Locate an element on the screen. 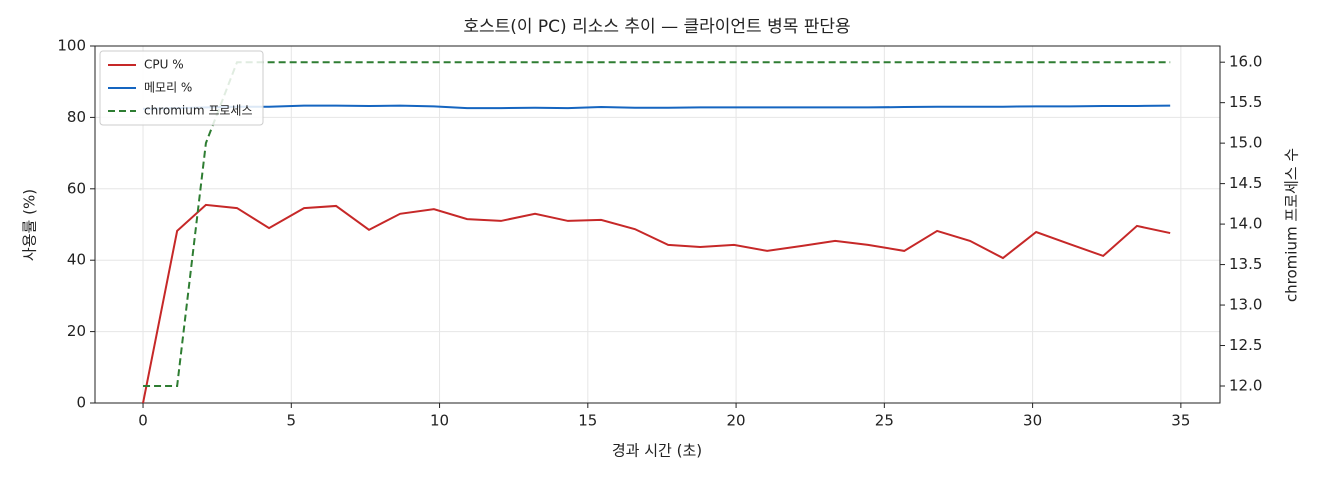 This screenshot has width=1320, height=480. x-tick-label: 10 is located at coordinates (439, 421).